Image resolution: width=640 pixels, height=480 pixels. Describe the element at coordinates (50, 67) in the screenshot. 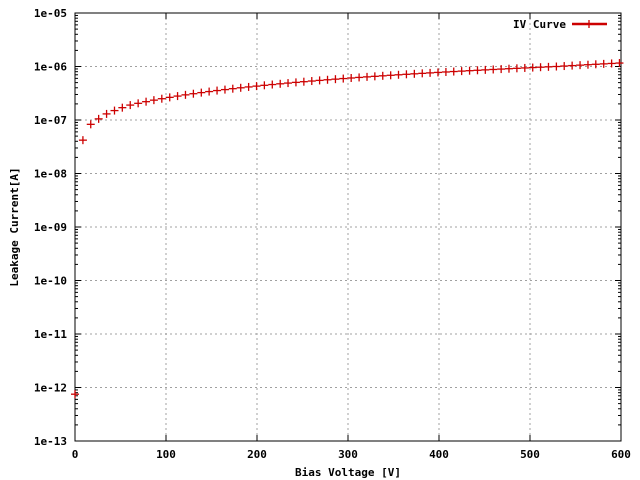

I see `y-tick-label: 1e-06` at that location.